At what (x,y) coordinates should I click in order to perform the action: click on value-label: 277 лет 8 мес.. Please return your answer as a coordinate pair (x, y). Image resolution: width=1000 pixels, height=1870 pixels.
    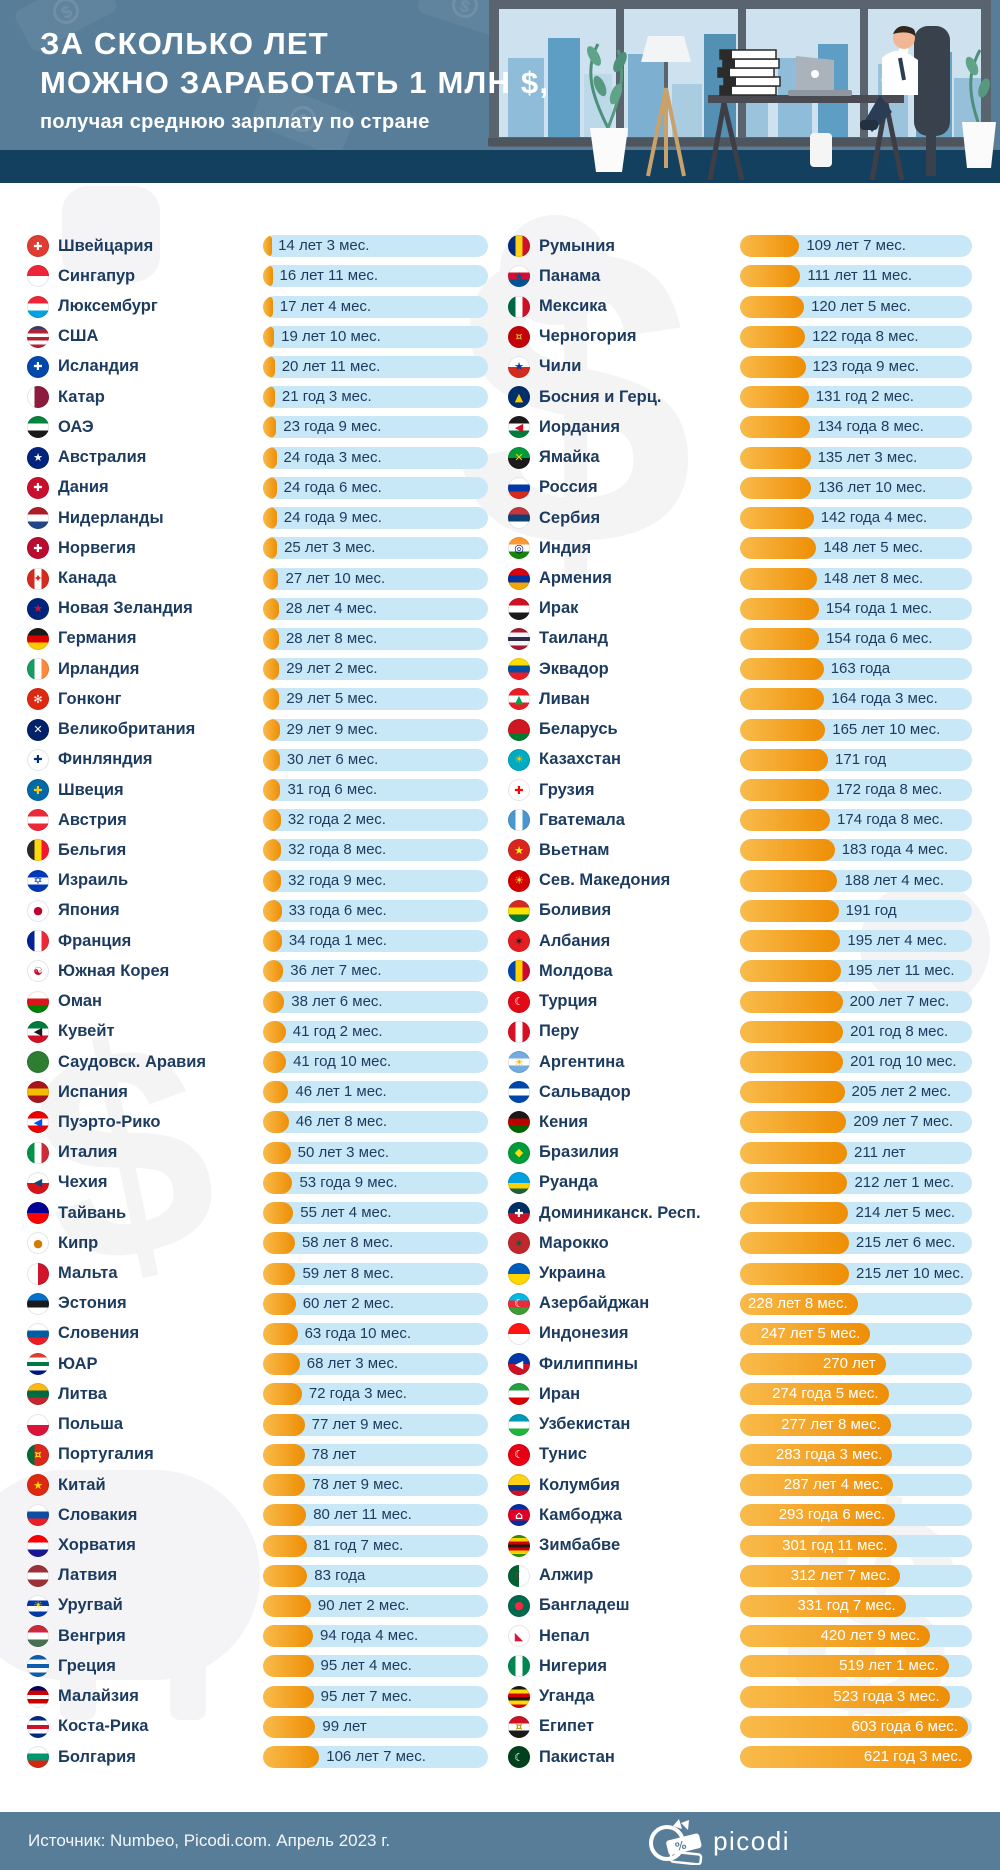
    Looking at the image, I should click on (831, 1424).